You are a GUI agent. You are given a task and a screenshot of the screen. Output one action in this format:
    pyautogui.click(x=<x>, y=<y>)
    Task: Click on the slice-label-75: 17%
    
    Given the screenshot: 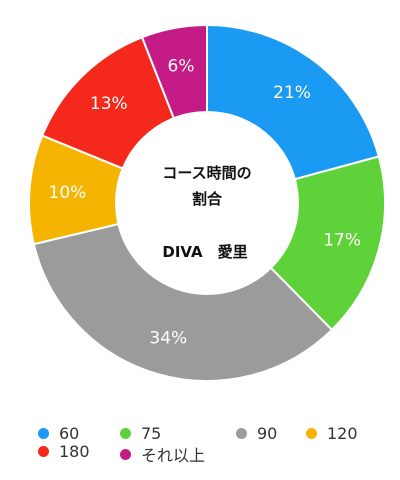 What is the action you would take?
    pyautogui.click(x=342, y=241)
    